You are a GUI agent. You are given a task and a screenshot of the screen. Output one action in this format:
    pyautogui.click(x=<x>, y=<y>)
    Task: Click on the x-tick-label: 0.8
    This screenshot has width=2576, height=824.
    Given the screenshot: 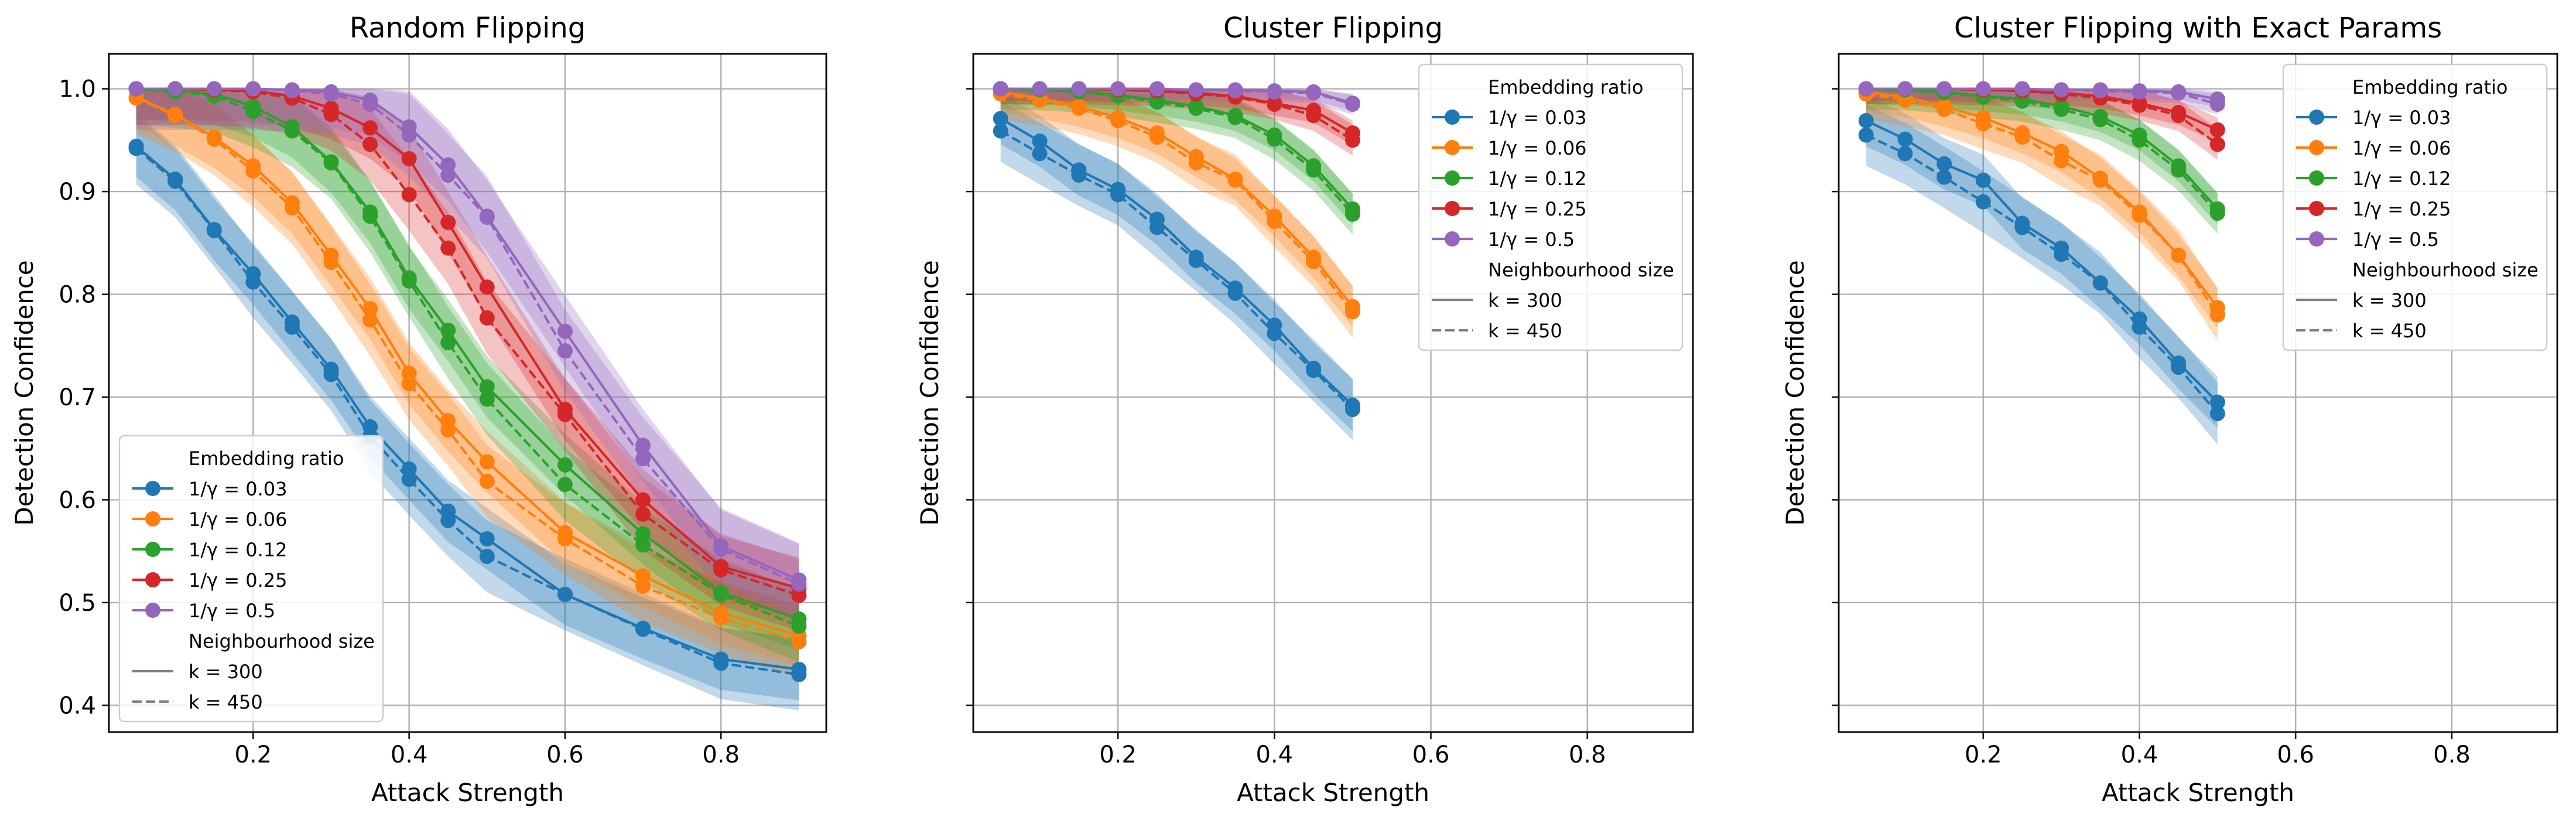 What is the action you would take?
    pyautogui.click(x=721, y=754)
    